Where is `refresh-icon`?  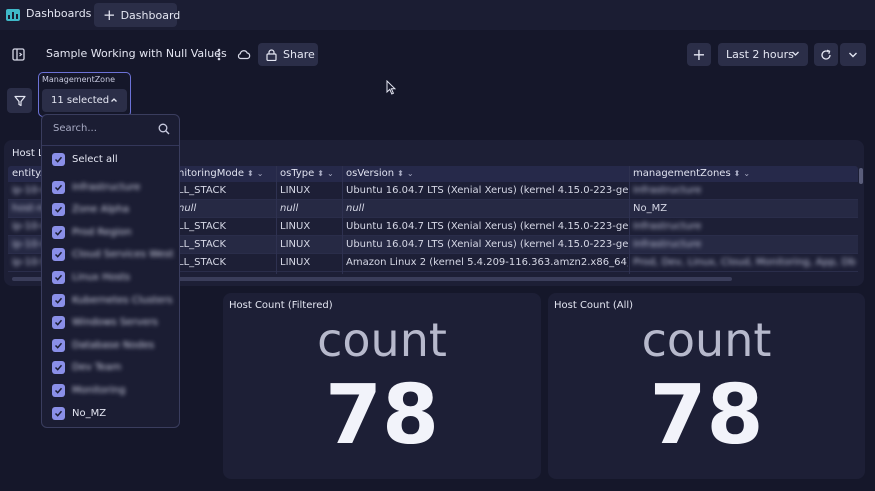 refresh-icon is located at coordinates (826, 54).